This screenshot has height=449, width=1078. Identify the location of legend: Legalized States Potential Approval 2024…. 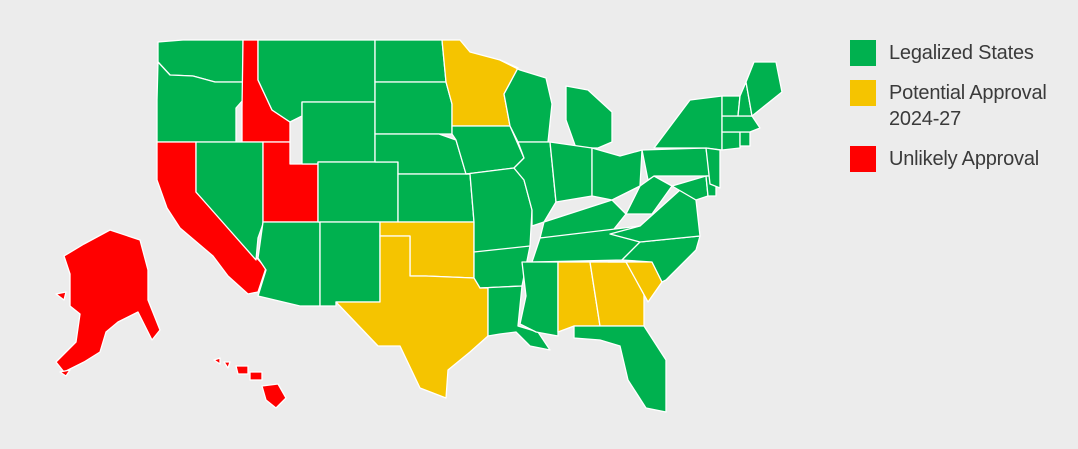
(960, 113).